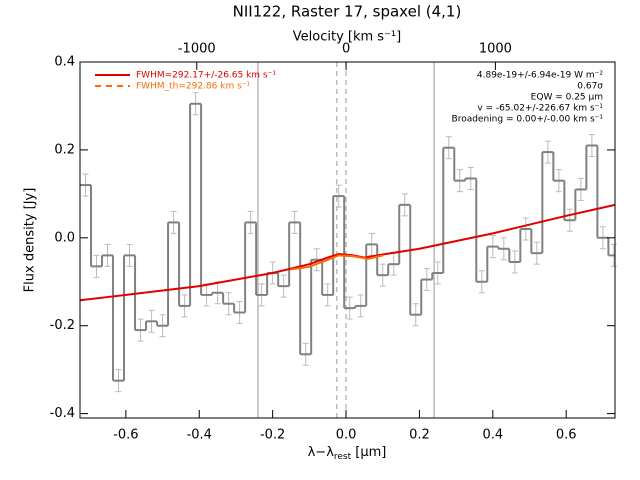 This screenshot has height=480, width=640. I want to click on x-tick-label: 0.0, so click(346, 435).